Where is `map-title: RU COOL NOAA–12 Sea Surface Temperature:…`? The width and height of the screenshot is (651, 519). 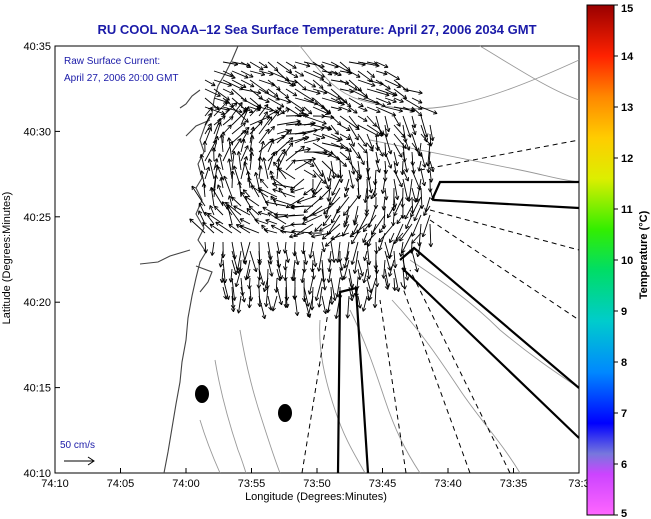
map-title: RU COOL NOAA–12 Sea Surface Temperature:… is located at coordinates (316, 29).